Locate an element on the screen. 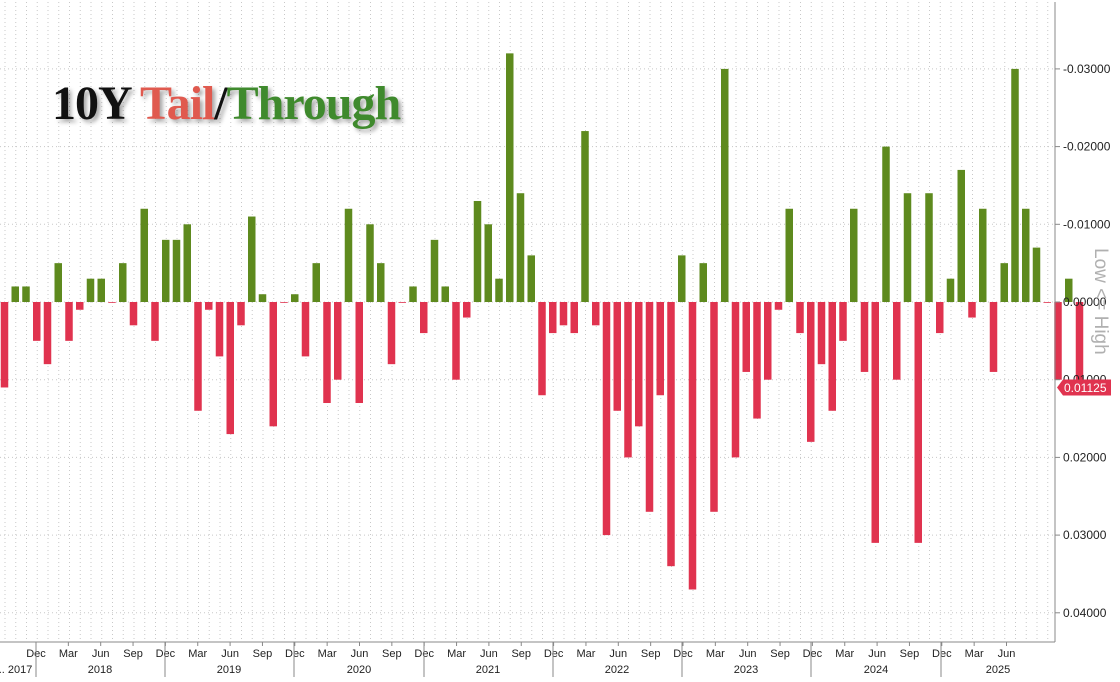  y-tick-label: -0.01000 is located at coordinates (1087, 224).